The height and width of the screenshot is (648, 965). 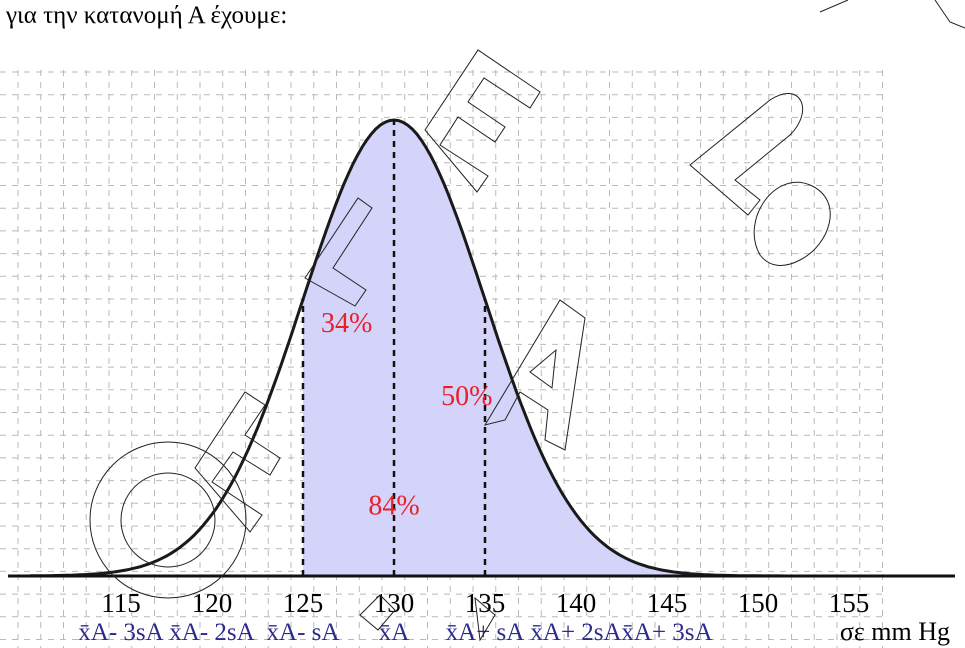 What do you see at coordinates (303, 632) in the screenshot?
I see `sigma-label: x̄A- sA` at bounding box center [303, 632].